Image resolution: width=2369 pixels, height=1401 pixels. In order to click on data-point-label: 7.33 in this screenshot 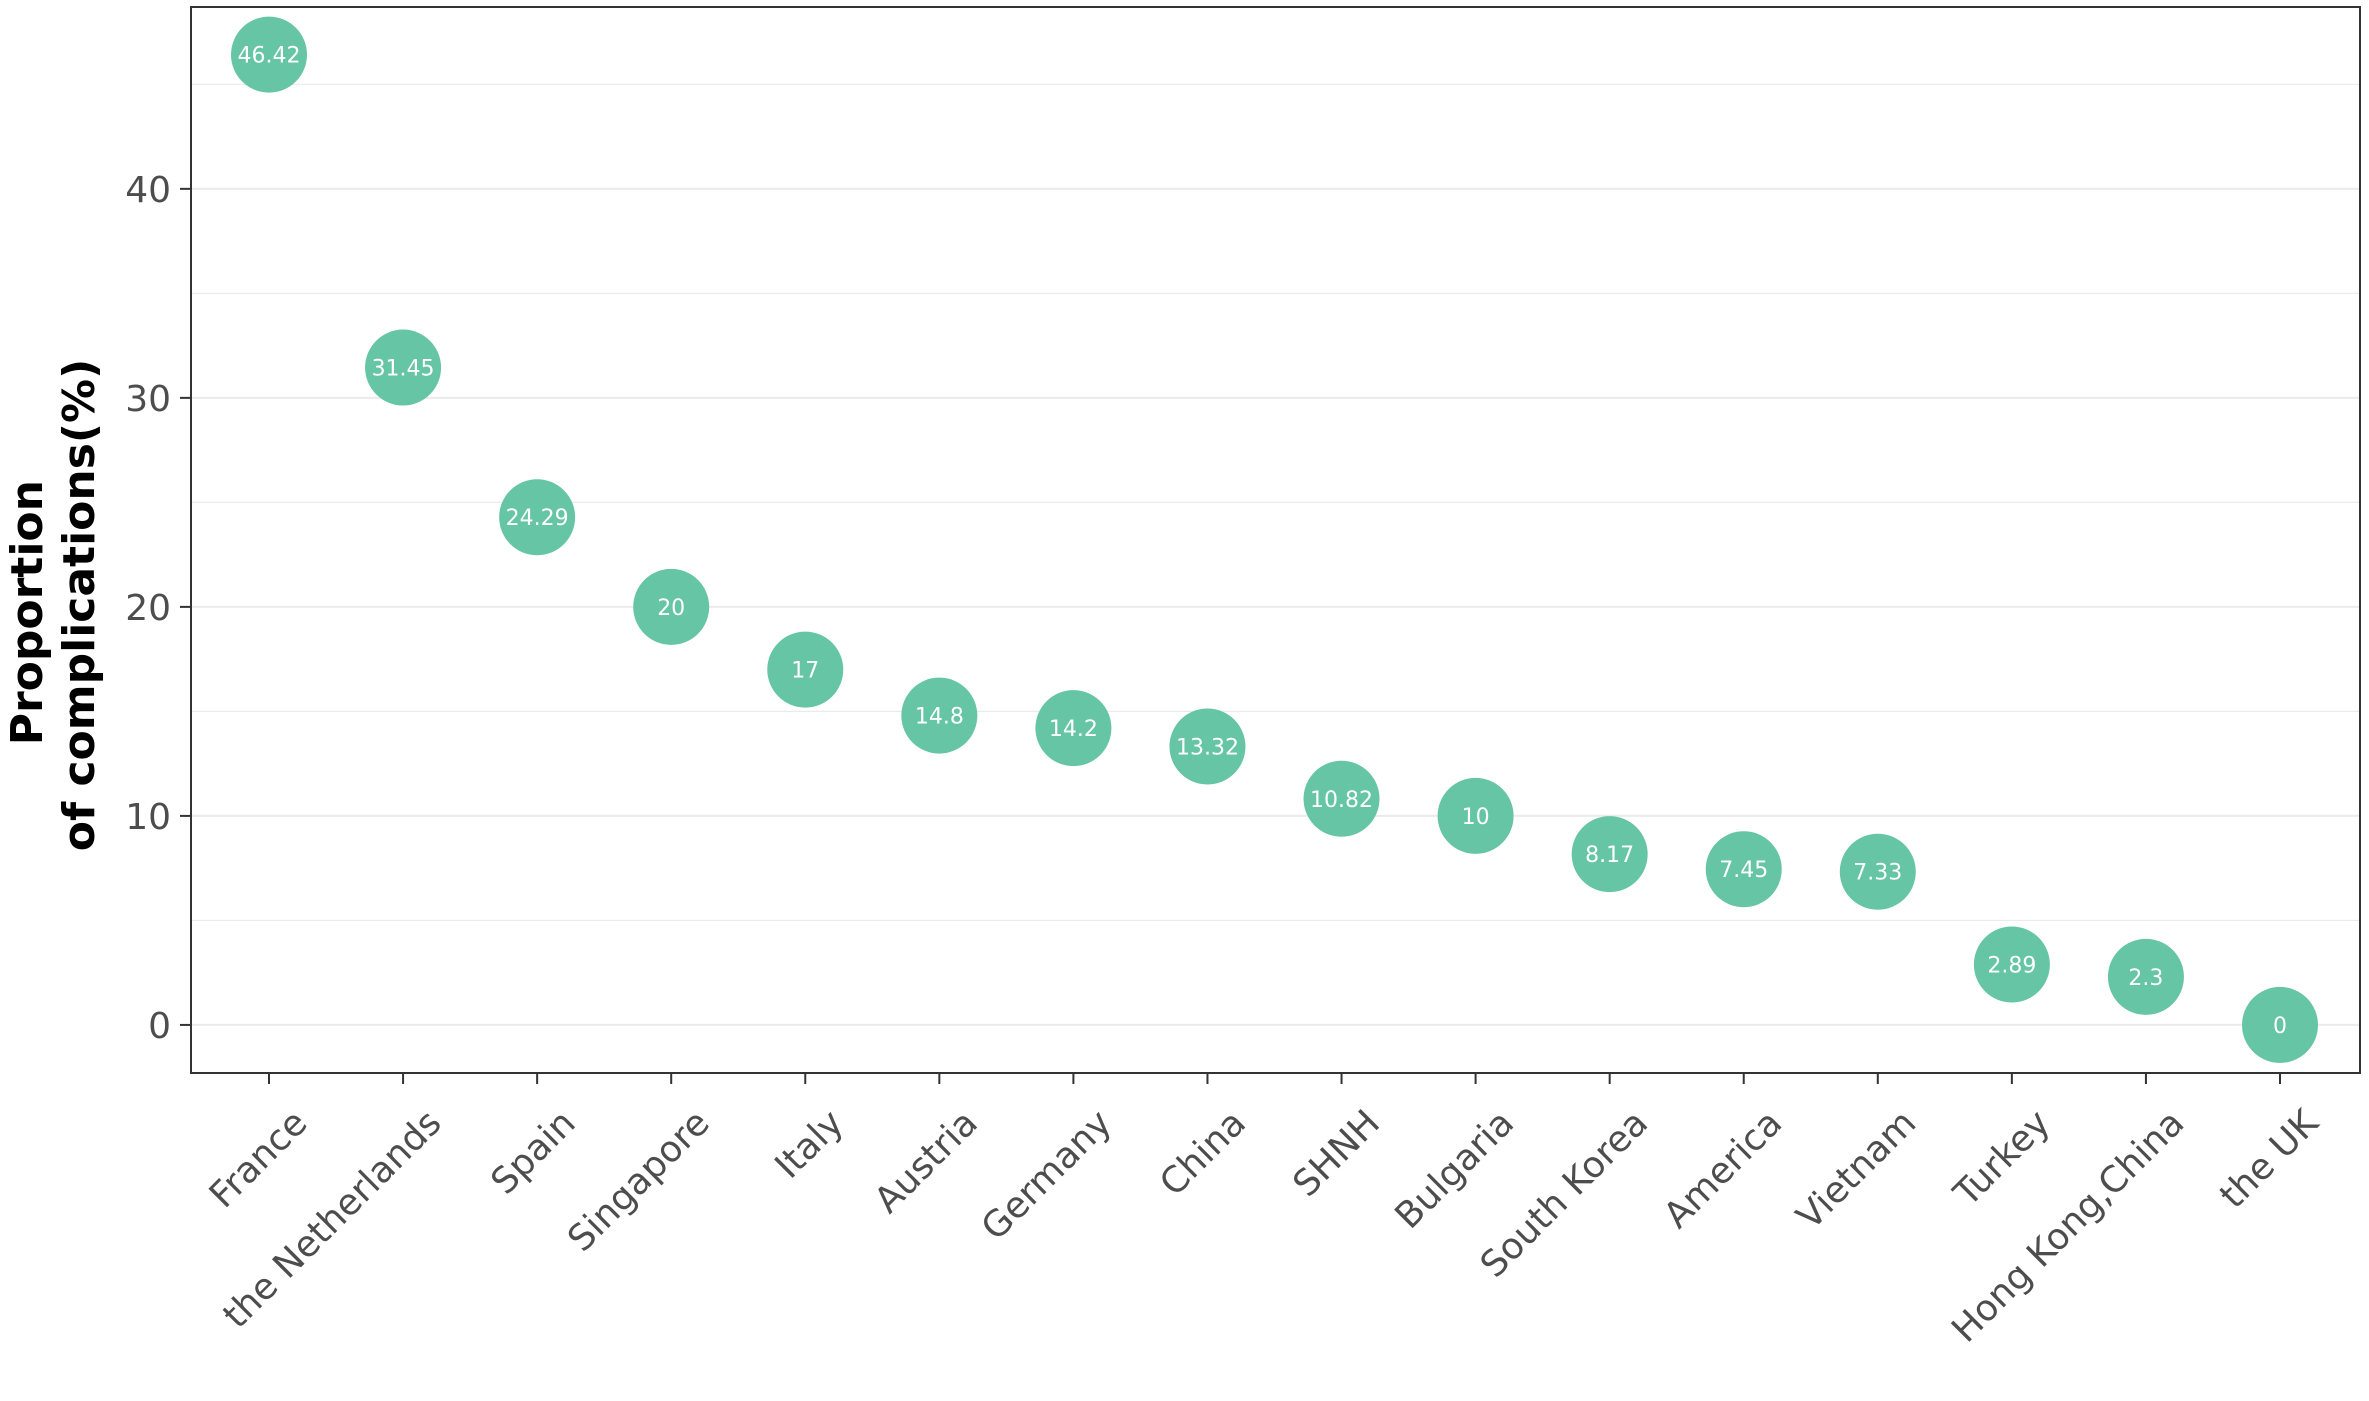, I will do `click(1877, 873)`.